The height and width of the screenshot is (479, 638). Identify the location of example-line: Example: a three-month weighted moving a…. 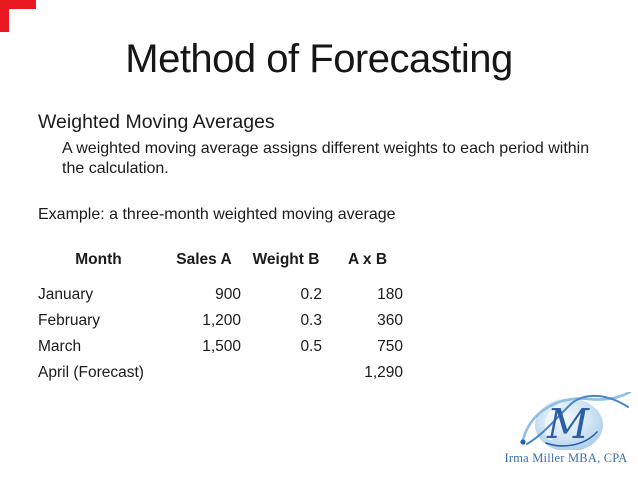
(217, 214).